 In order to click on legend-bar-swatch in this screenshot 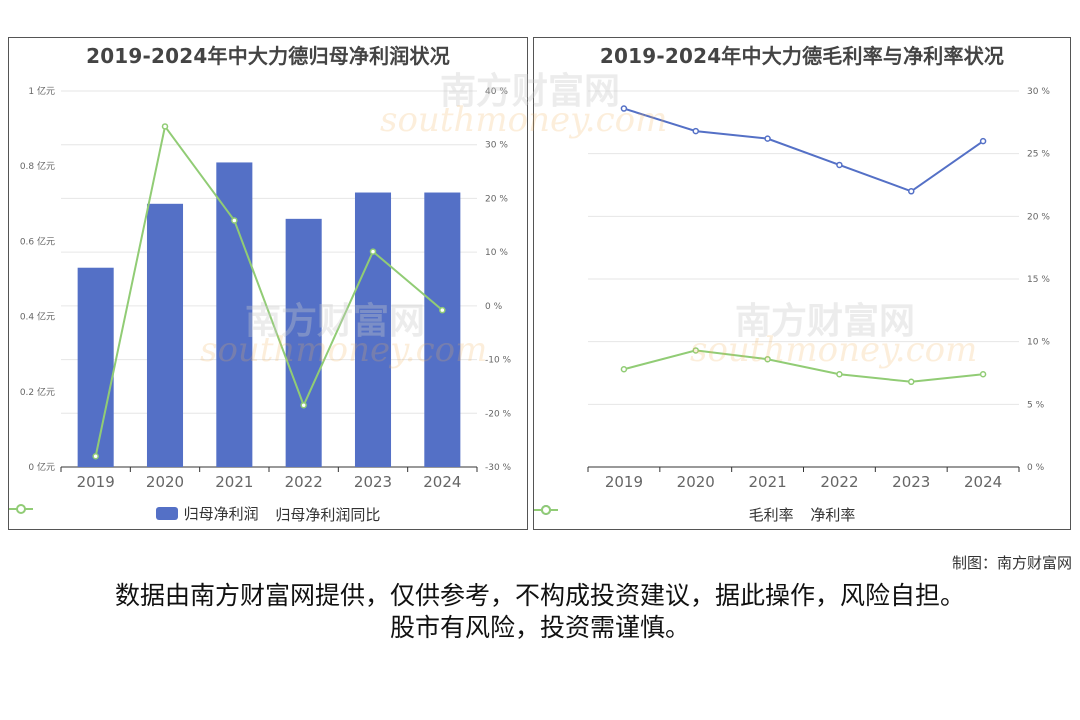, I will do `click(166, 513)`.